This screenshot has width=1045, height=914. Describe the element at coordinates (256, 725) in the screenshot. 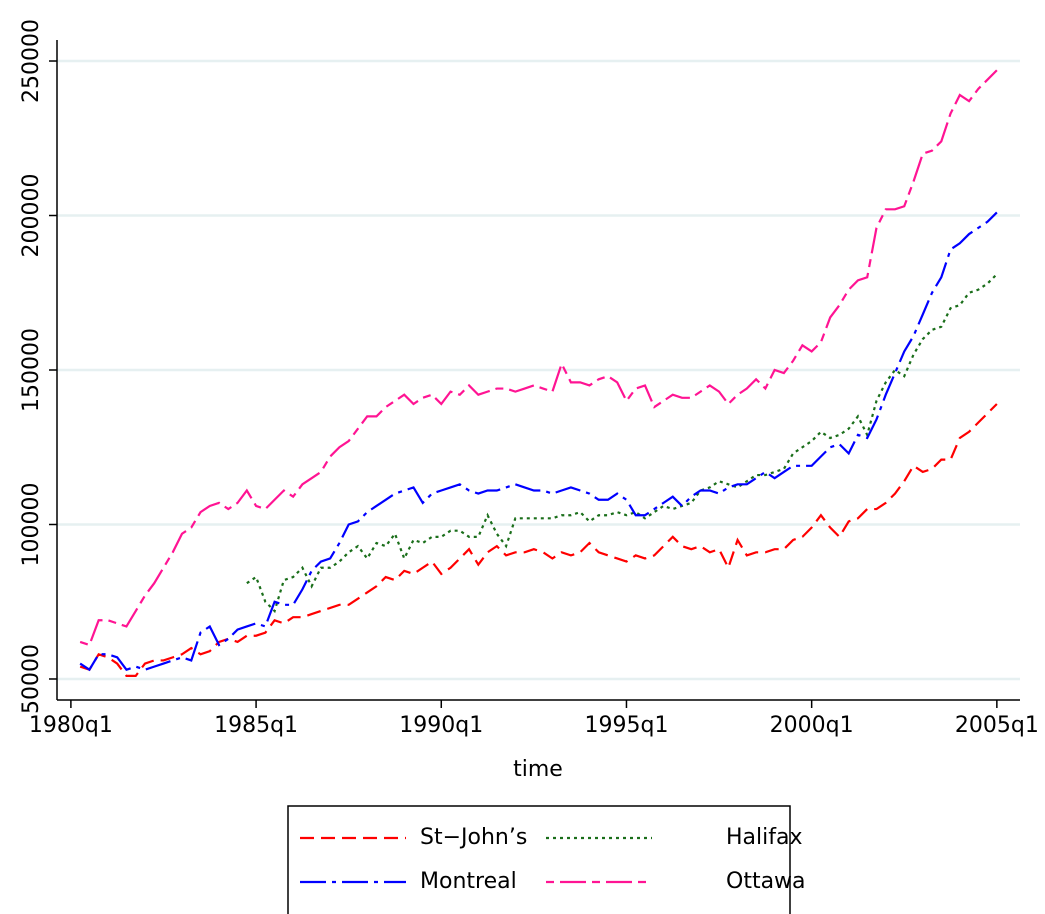

I see `x-tick-label: 1985q1` at that location.